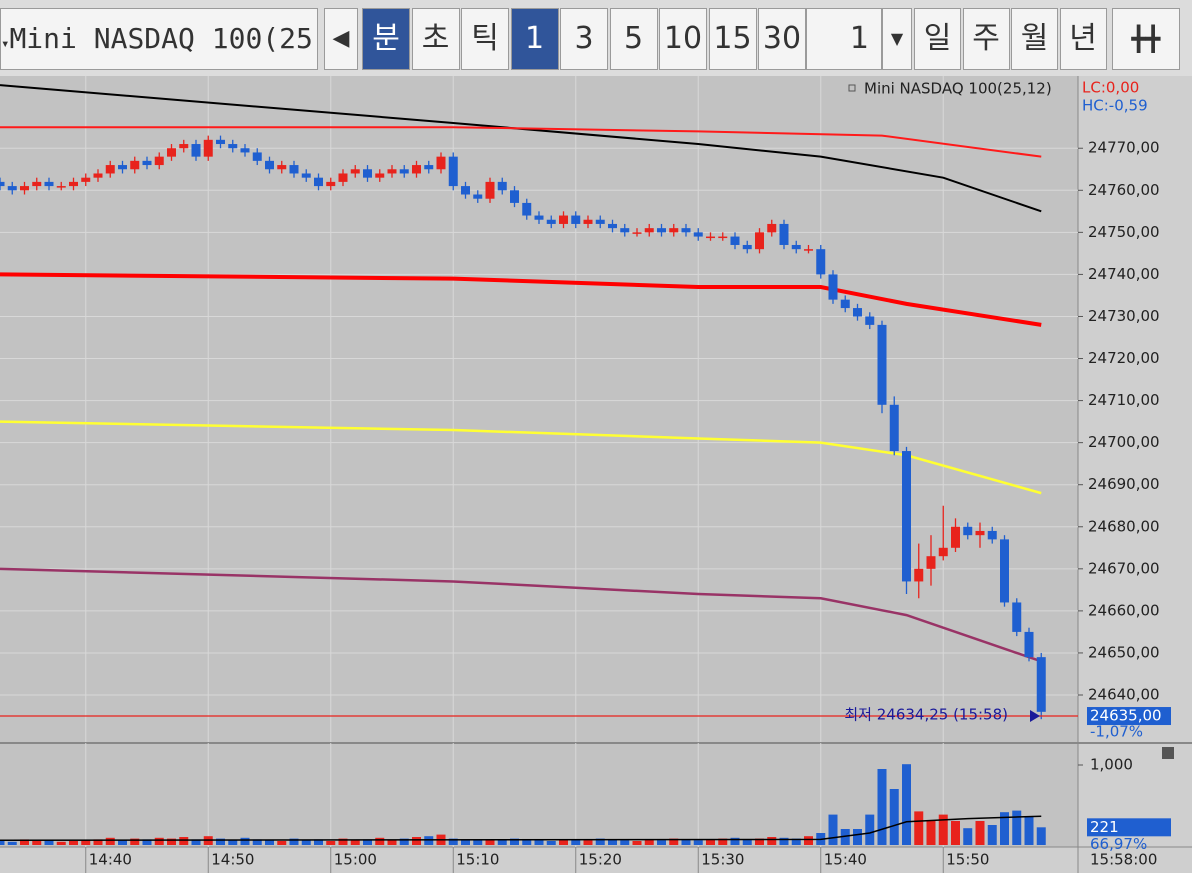 Image resolution: width=1192 pixels, height=873 pixels. I want to click on toolbar-button: 1, so click(534, 39).